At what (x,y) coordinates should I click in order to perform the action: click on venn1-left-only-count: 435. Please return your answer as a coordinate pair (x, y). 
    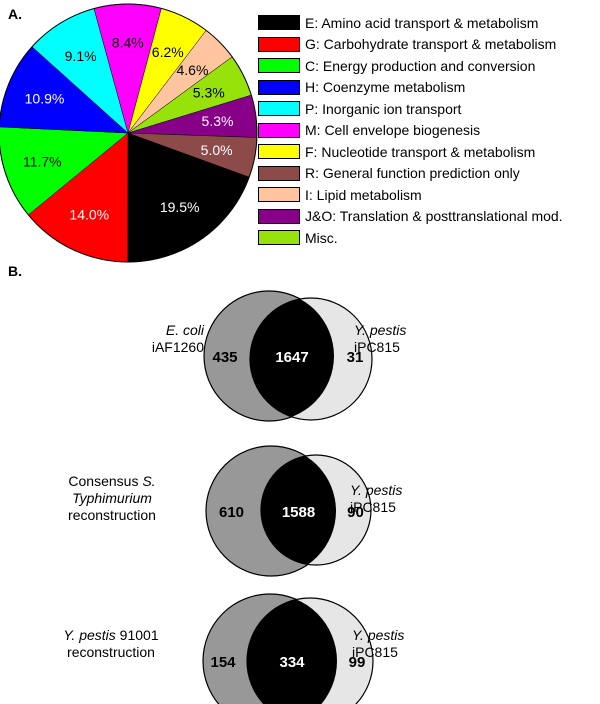
    Looking at the image, I should click on (224, 357).